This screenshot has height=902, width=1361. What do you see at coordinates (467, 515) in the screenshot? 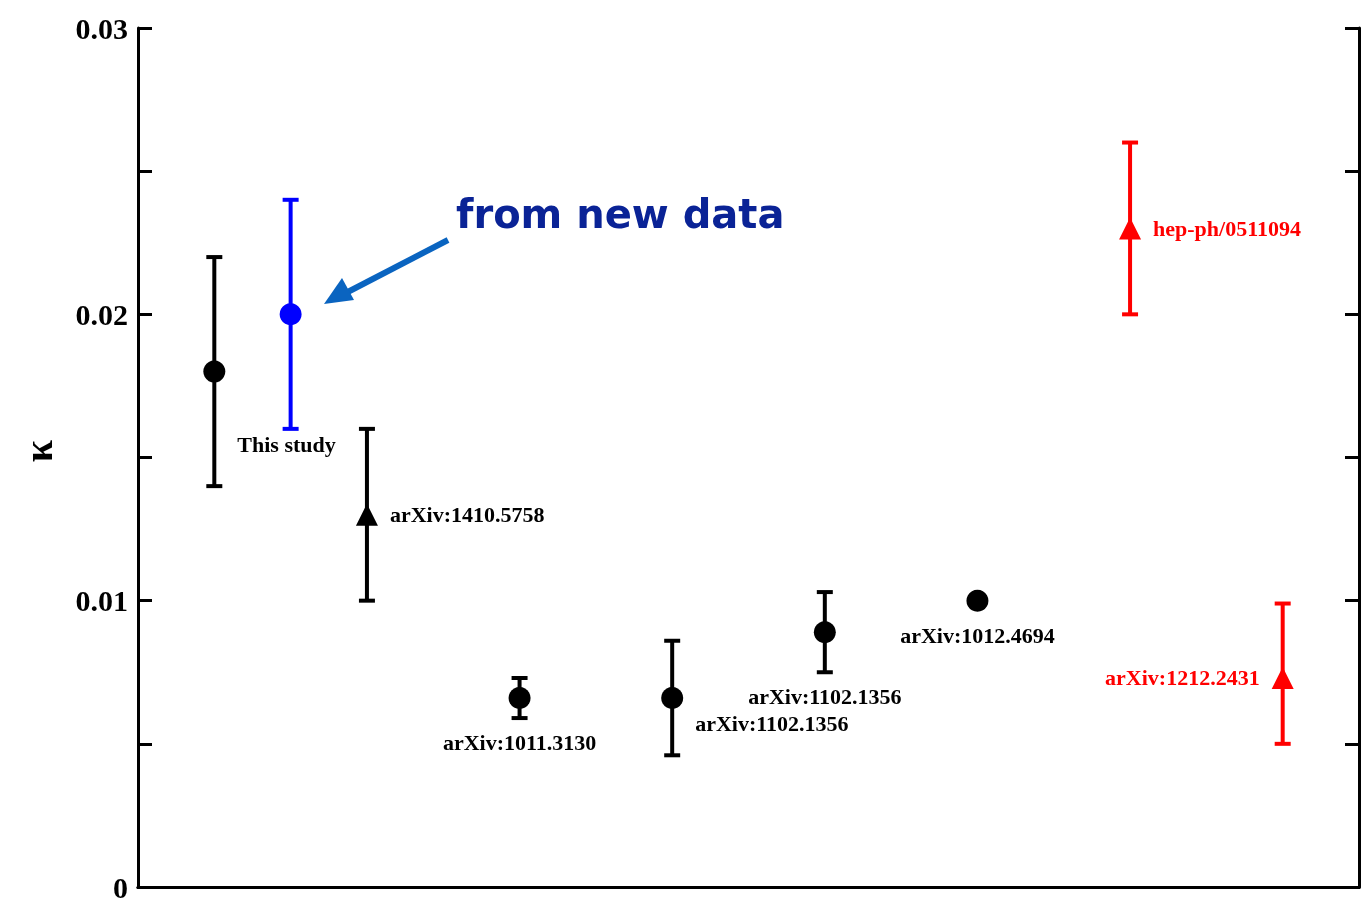
I see `series-label: arXiv:1410.5758` at bounding box center [467, 515].